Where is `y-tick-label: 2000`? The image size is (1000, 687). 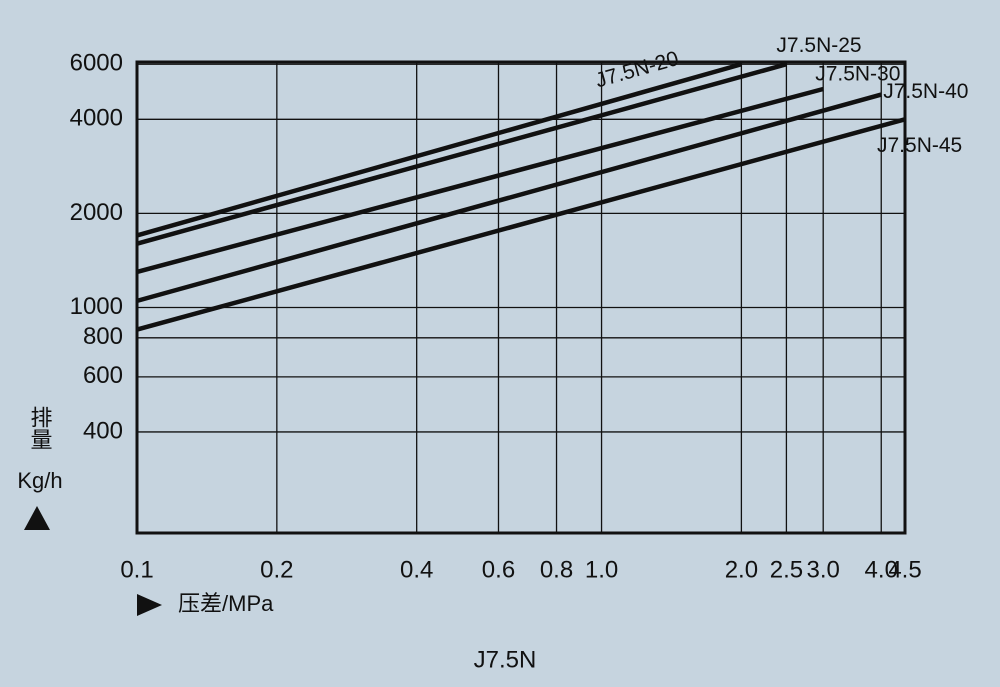 y-tick-label: 2000 is located at coordinates (96, 212).